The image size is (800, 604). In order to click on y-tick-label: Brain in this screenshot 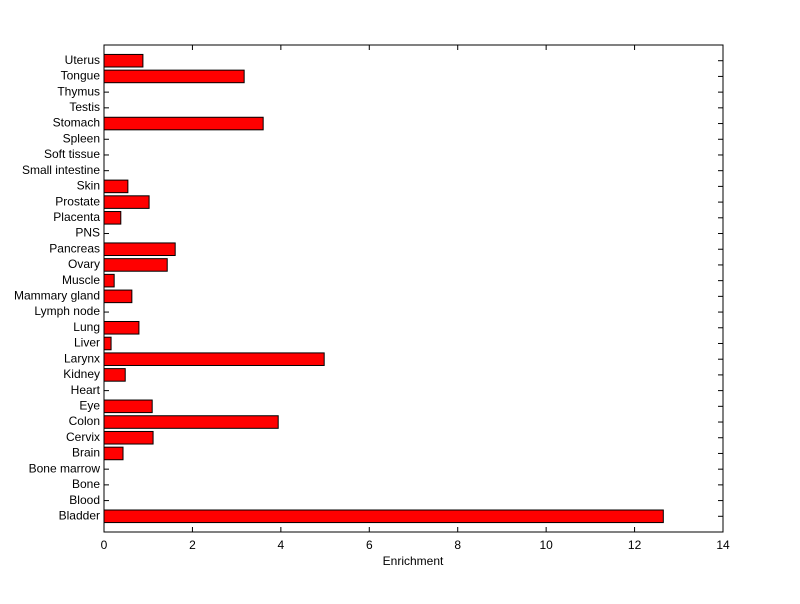, I will do `click(86, 453)`.